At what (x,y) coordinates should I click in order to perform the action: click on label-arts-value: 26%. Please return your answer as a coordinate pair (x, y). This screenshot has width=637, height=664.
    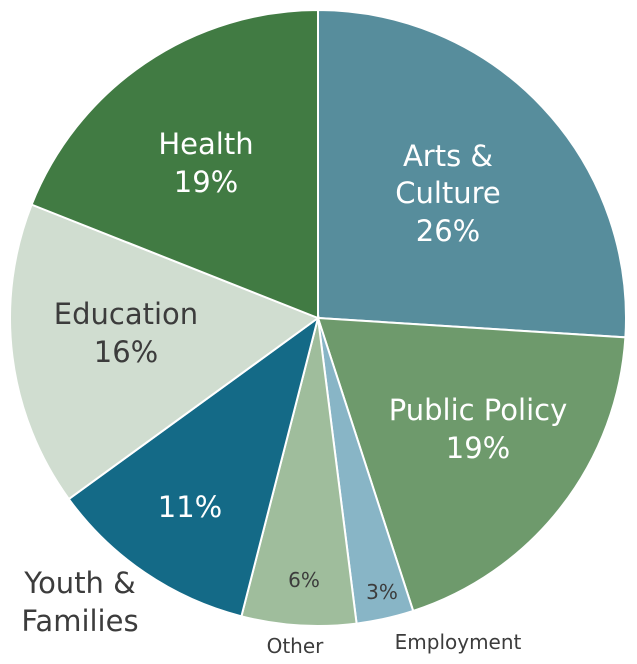
    Looking at the image, I should click on (448, 231).